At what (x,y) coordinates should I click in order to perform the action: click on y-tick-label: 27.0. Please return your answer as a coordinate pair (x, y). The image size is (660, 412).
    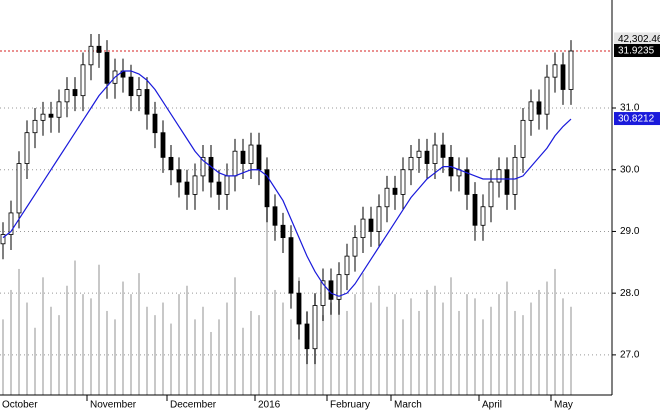
    Looking at the image, I should click on (630, 355).